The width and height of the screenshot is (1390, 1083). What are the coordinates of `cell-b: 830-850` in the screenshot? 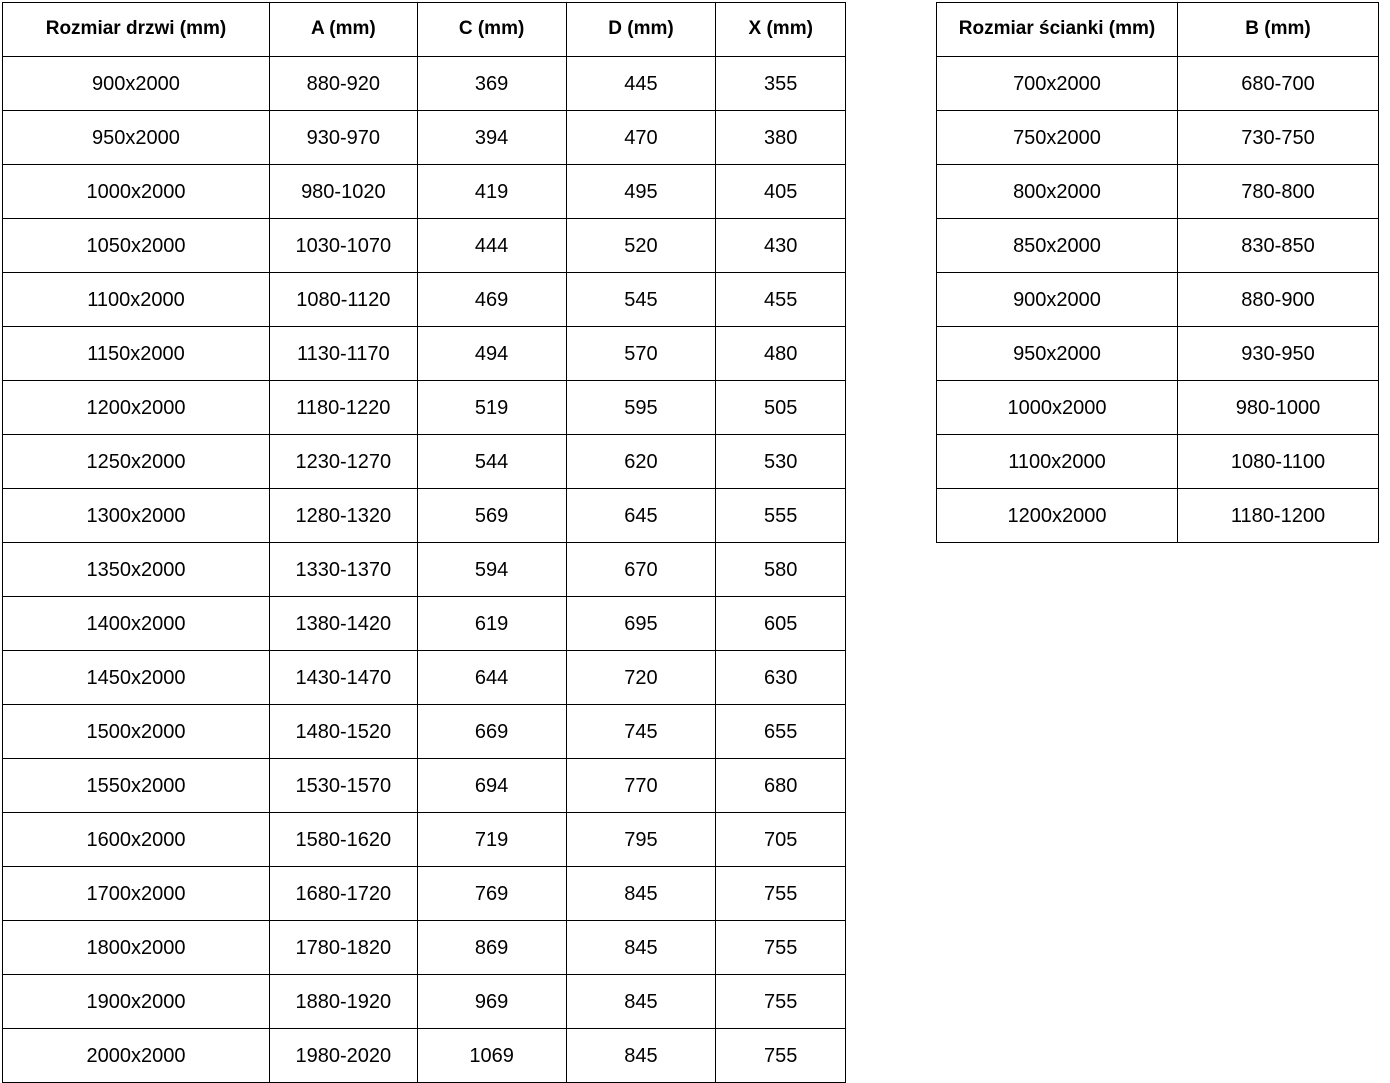 It's located at (1278, 245).